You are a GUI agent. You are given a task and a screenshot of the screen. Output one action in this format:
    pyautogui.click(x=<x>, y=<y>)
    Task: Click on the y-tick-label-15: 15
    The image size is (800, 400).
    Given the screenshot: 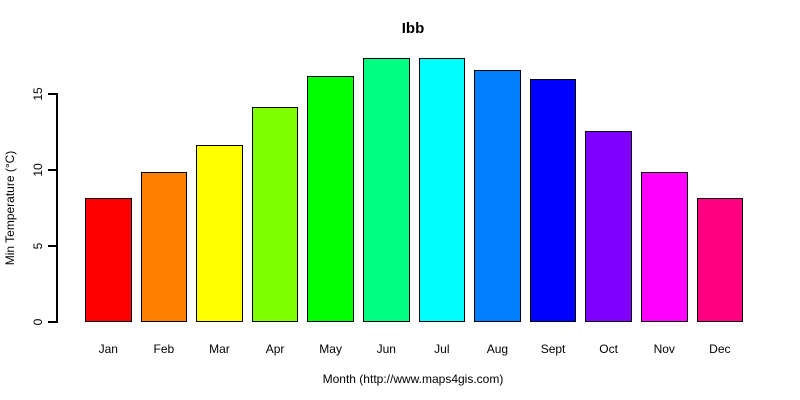 What is the action you would take?
    pyautogui.click(x=38, y=94)
    